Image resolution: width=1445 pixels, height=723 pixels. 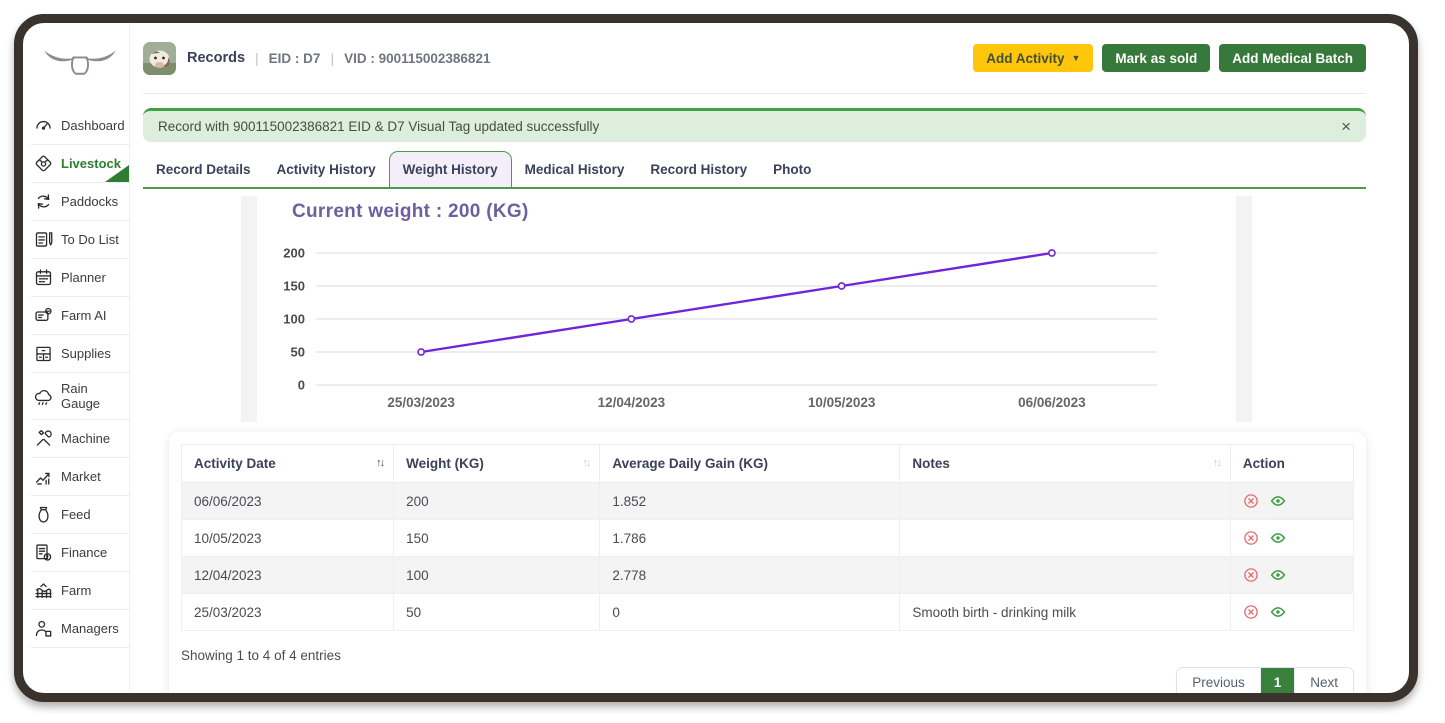 I want to click on table-row: 12/04/2023 100 2.778, so click(x=767, y=575).